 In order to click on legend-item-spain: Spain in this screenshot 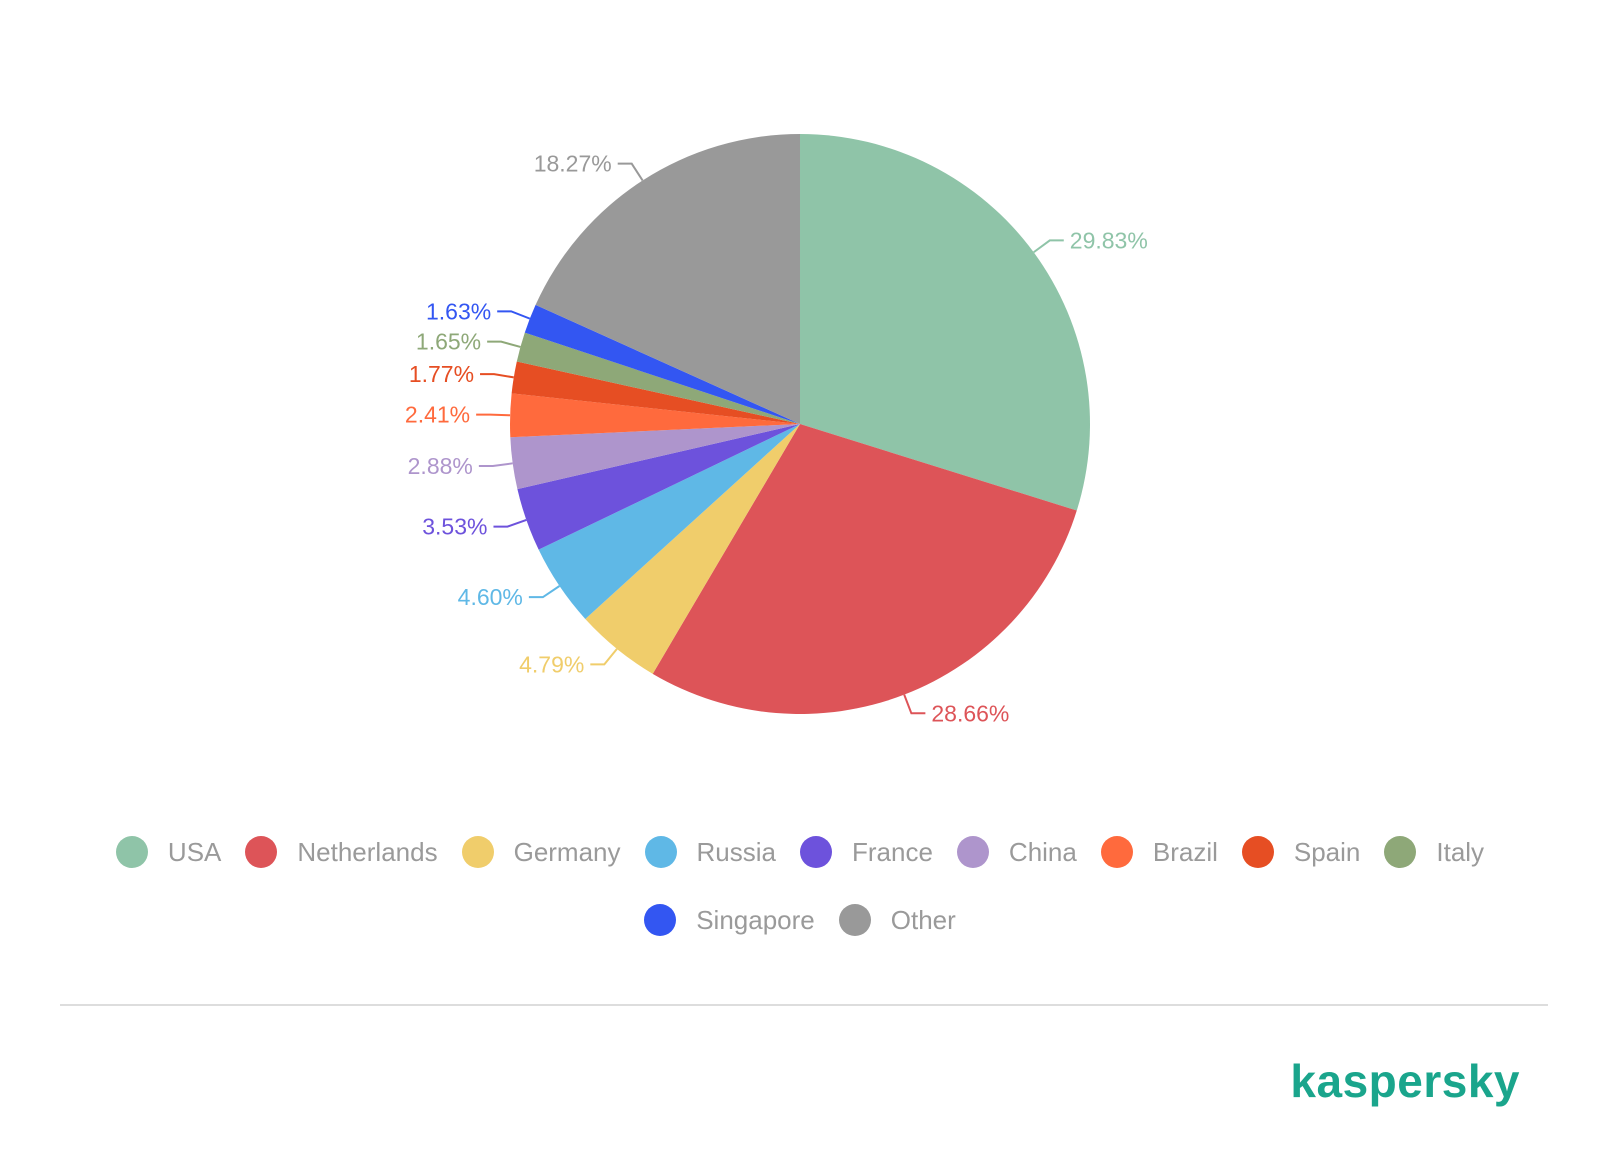, I will do `click(1301, 852)`.